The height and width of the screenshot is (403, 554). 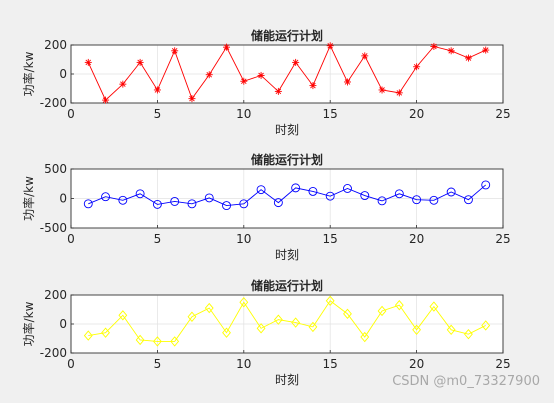 I want to click on y-tick-label: -500, so click(x=53, y=228).